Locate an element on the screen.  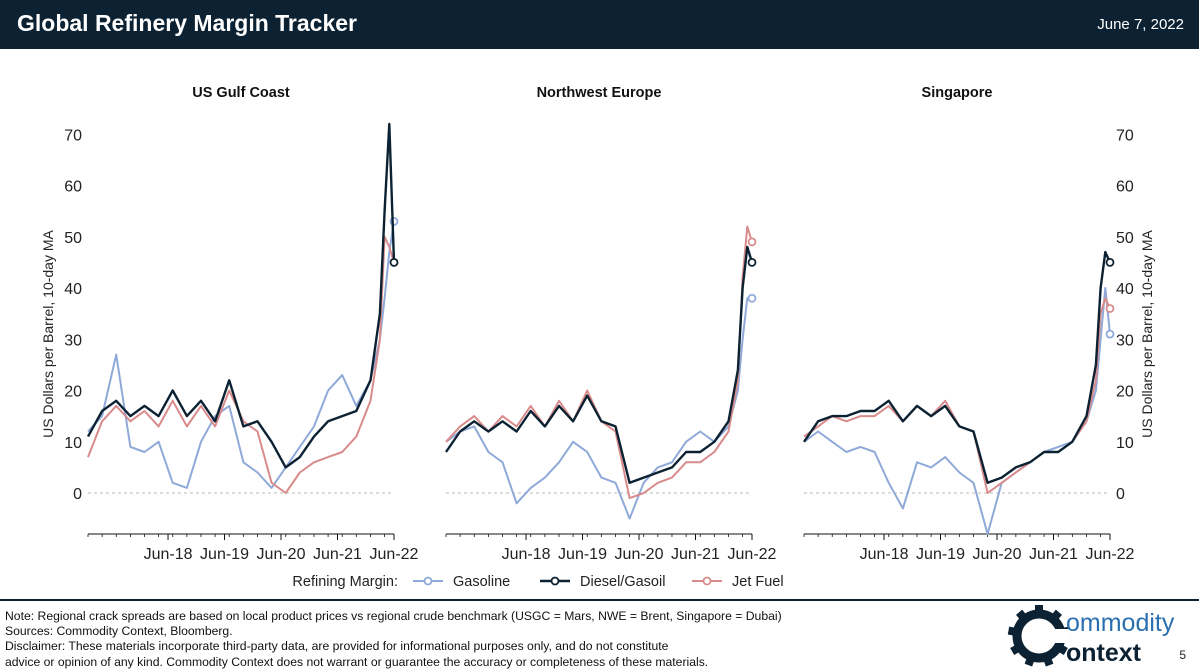
y-tick-label-left: 10 is located at coordinates (73, 443).